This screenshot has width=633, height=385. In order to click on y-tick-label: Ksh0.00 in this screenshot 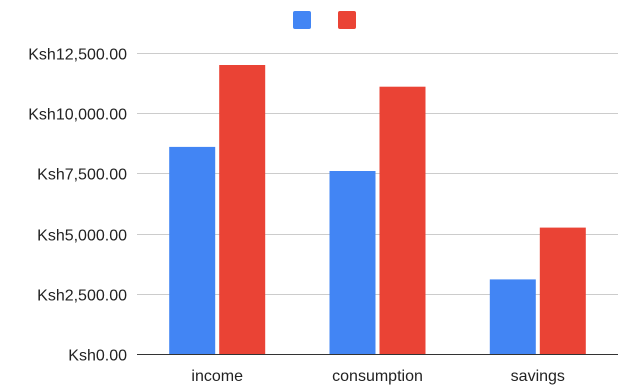, I will do `click(97, 356)`.